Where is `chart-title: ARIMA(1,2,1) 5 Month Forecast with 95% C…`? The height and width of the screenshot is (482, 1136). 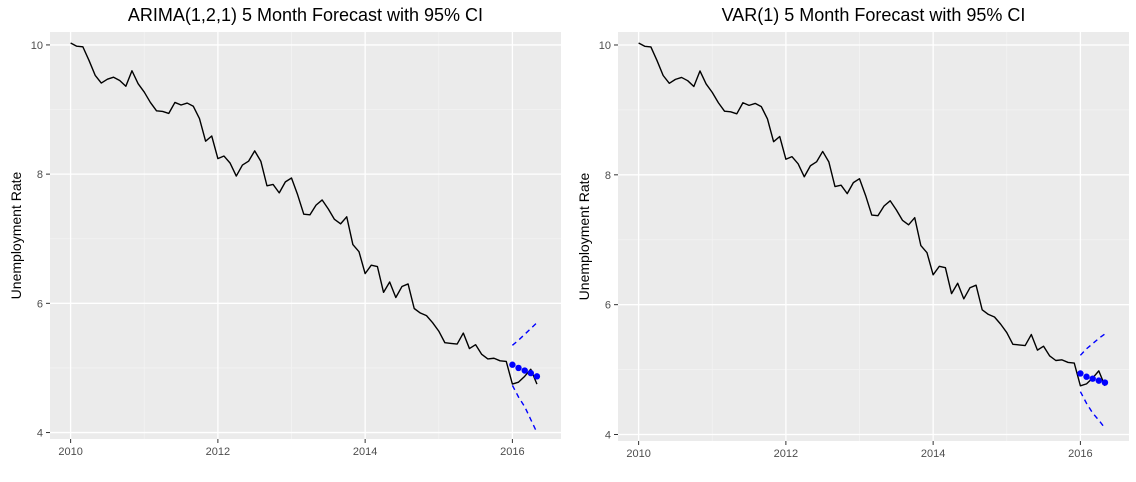 chart-title: ARIMA(1,2,1) 5 Month Forecast with 95% C… is located at coordinates (305, 15).